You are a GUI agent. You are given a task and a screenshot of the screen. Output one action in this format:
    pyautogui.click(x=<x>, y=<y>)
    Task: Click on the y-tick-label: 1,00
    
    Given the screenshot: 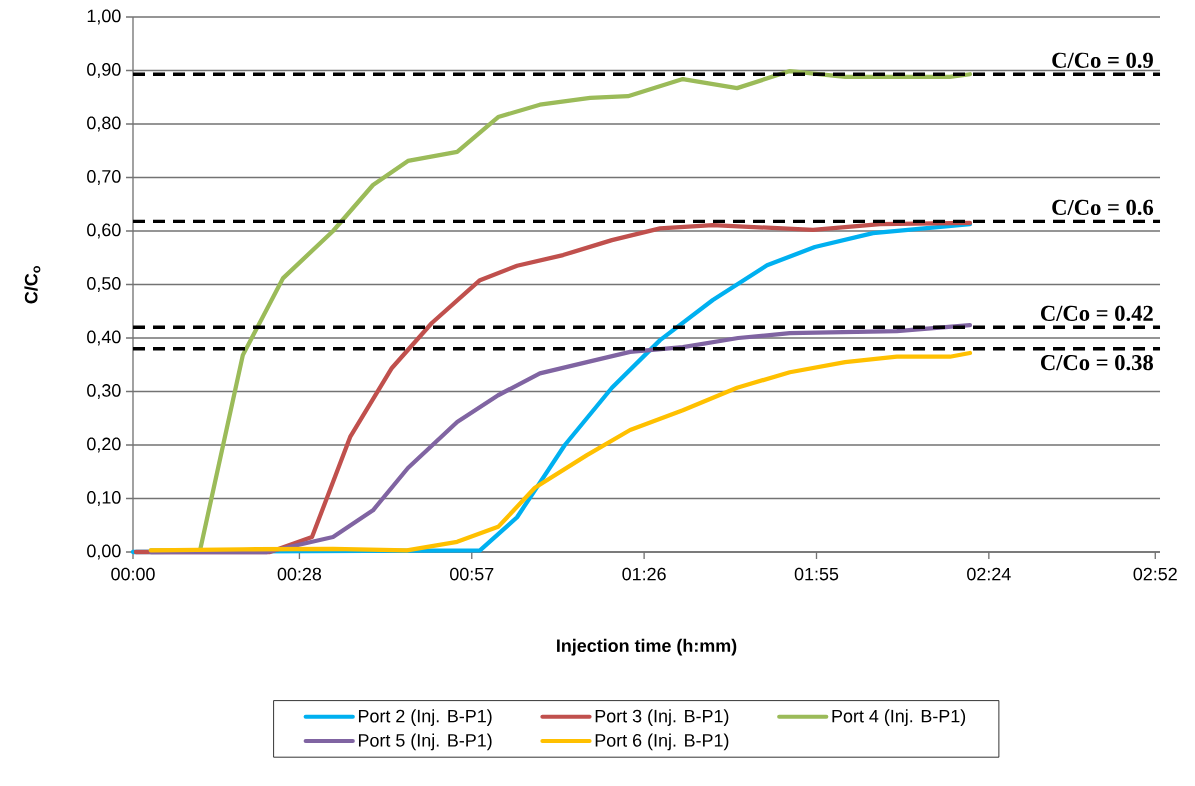 What is the action you would take?
    pyautogui.click(x=104, y=17)
    